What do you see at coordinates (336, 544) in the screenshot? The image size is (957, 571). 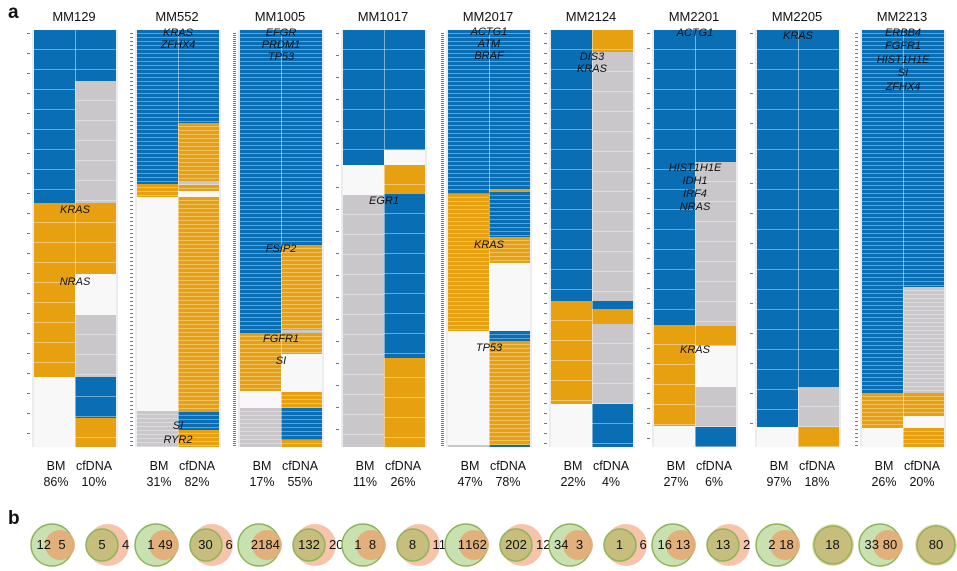 I see `cfdna-only-count: 20` at bounding box center [336, 544].